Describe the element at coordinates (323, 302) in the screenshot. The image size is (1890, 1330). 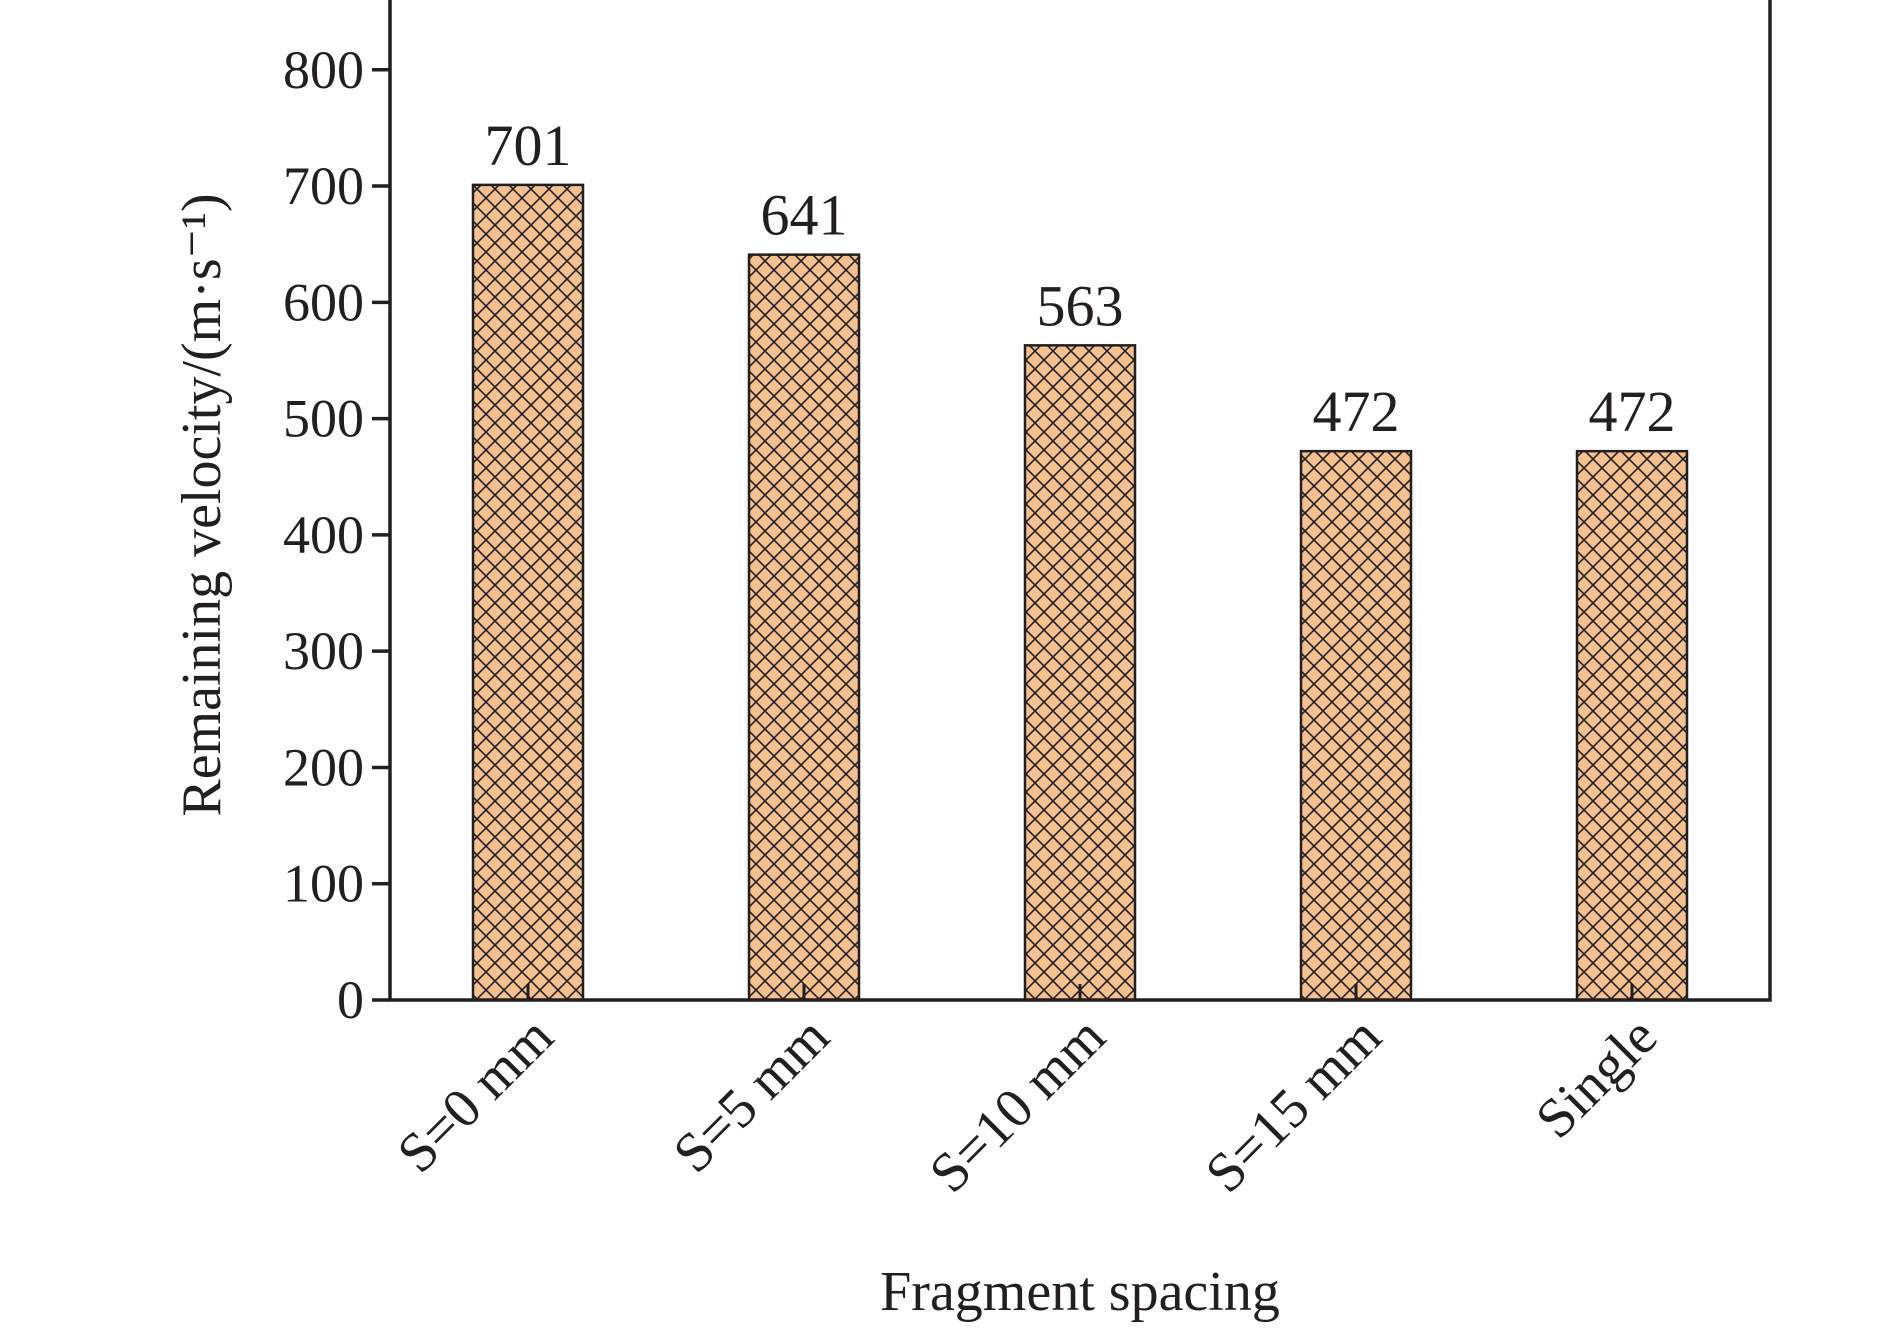
I see `y-tick-label: 600` at that location.